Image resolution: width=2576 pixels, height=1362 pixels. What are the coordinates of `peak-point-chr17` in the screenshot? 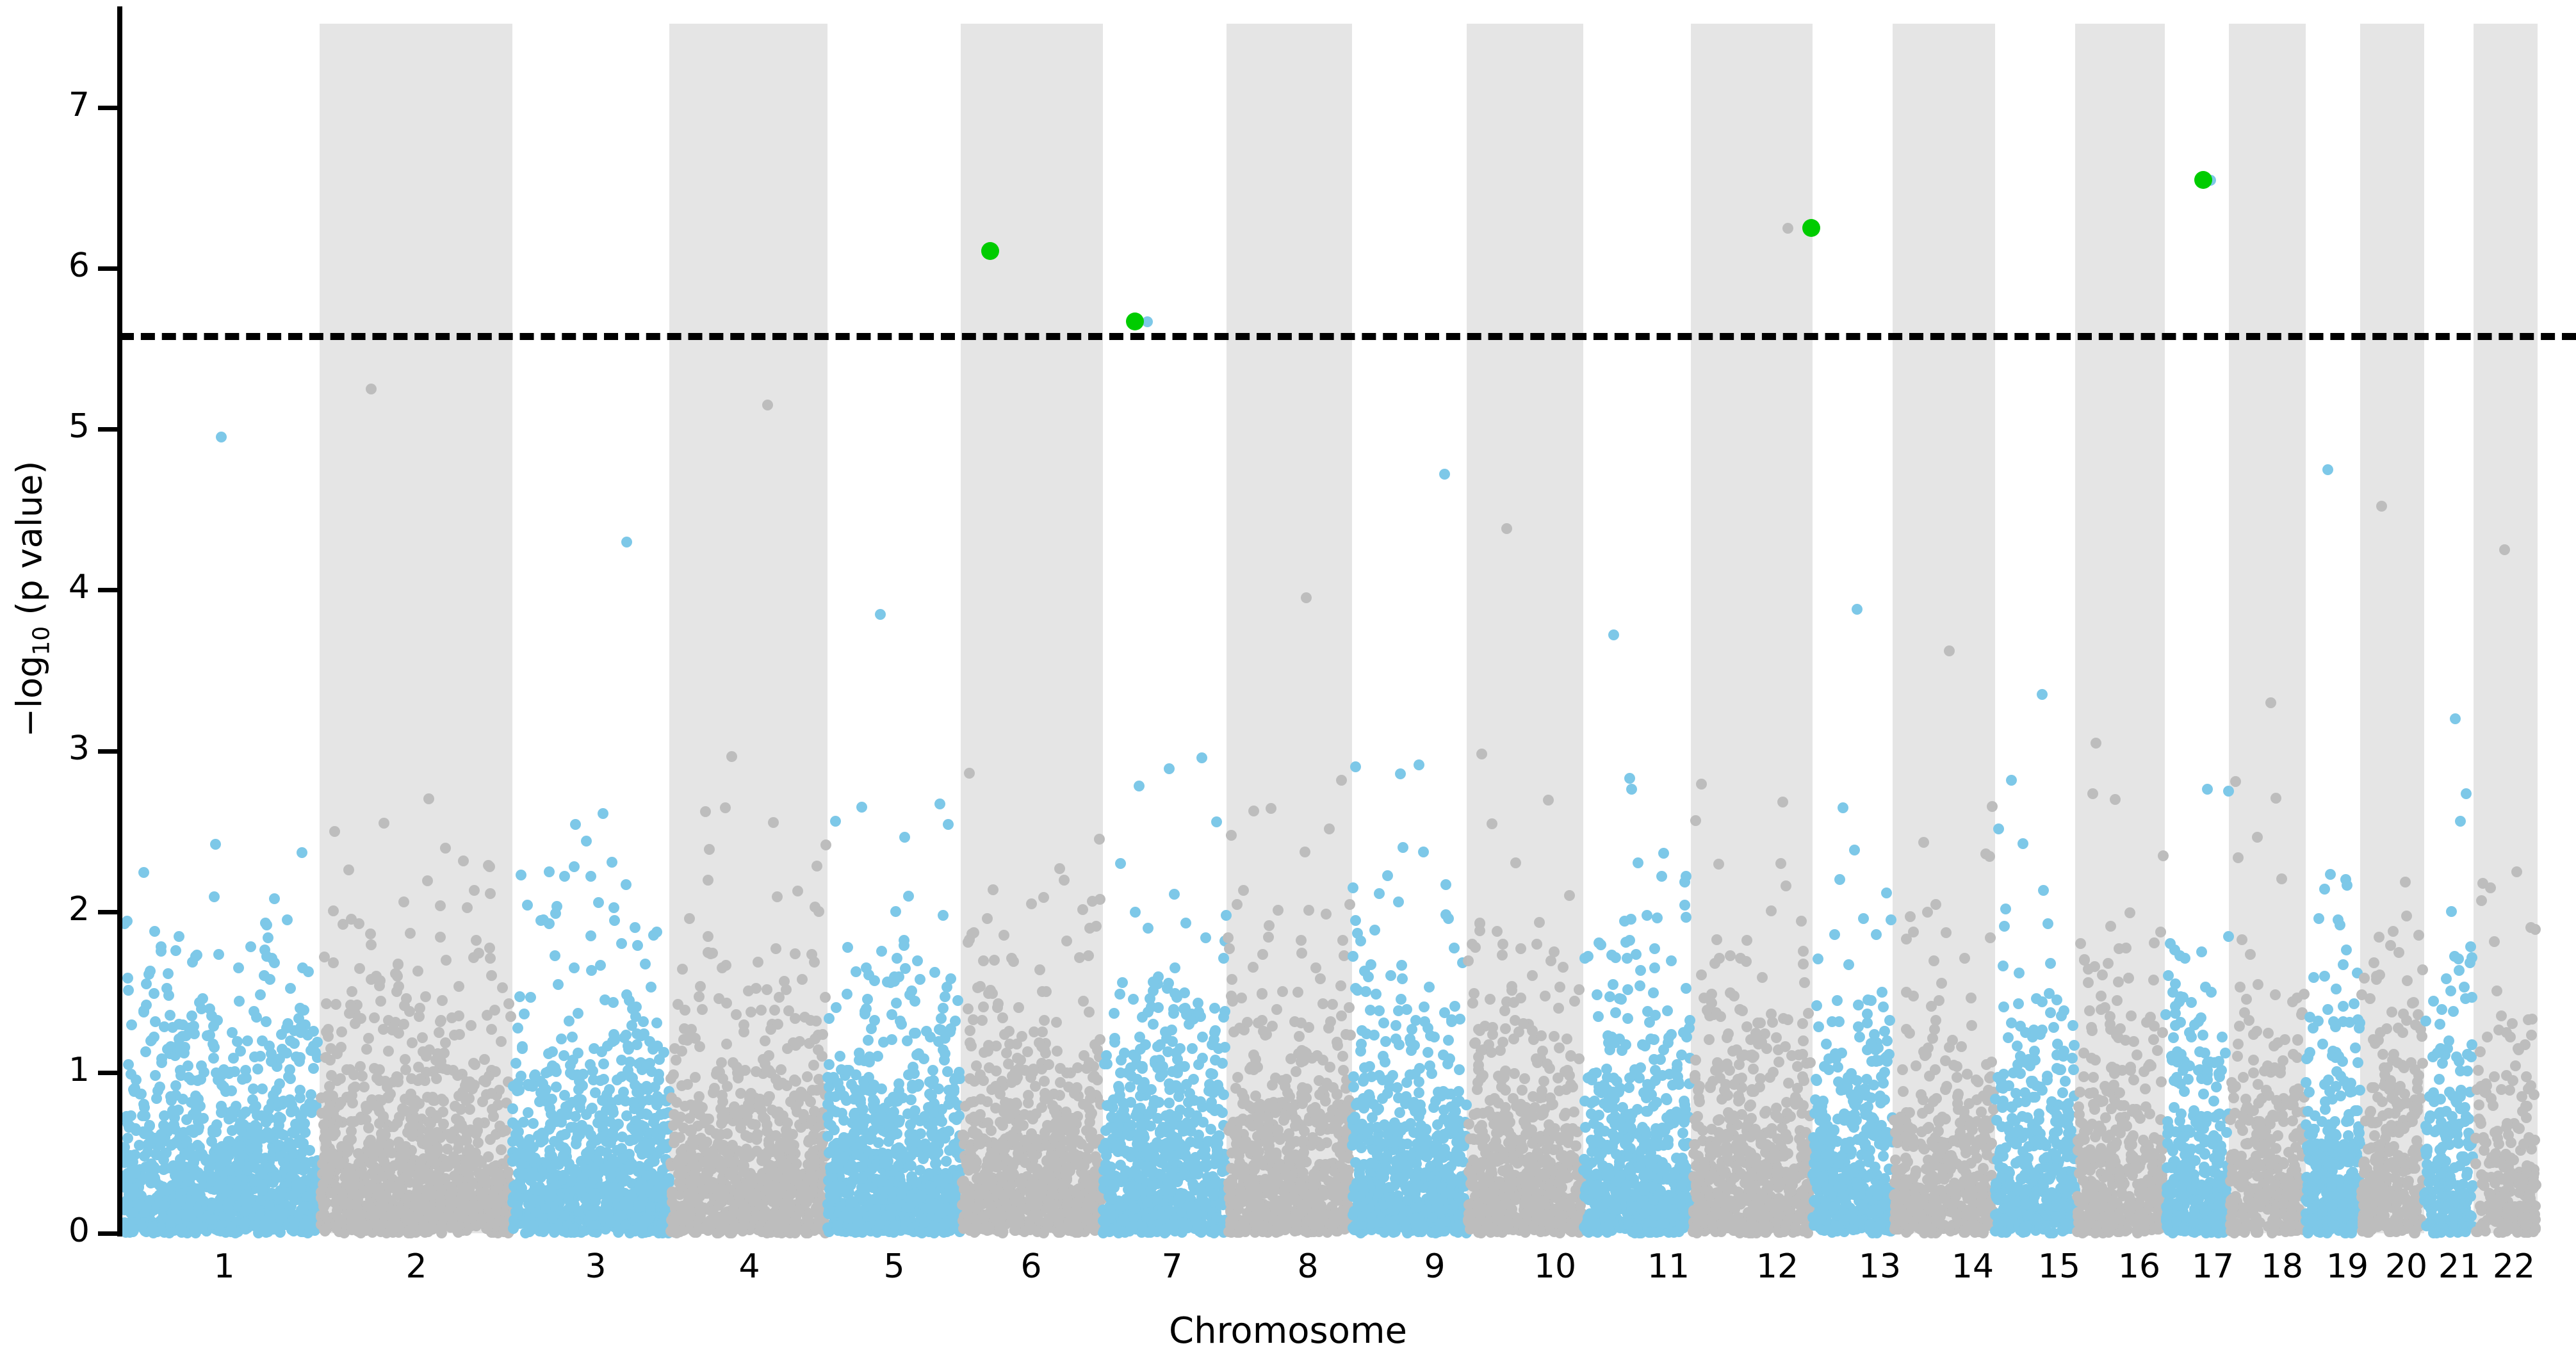 It's located at (2210, 181).